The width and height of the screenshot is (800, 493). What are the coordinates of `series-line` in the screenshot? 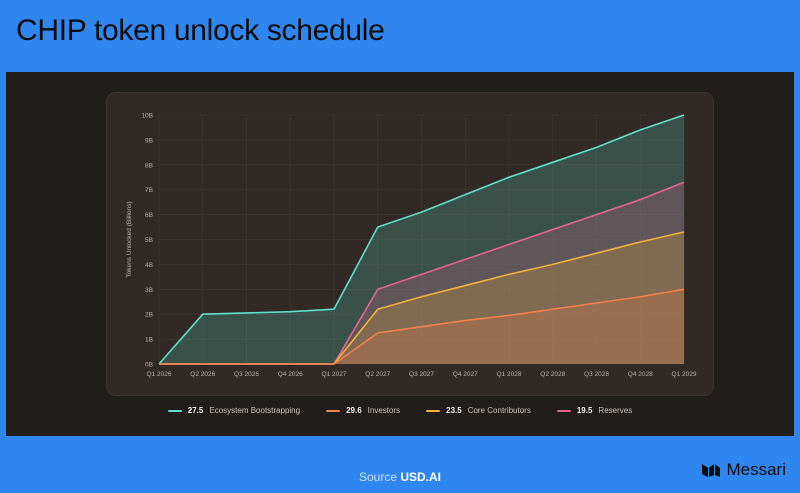 It's located at (422, 326).